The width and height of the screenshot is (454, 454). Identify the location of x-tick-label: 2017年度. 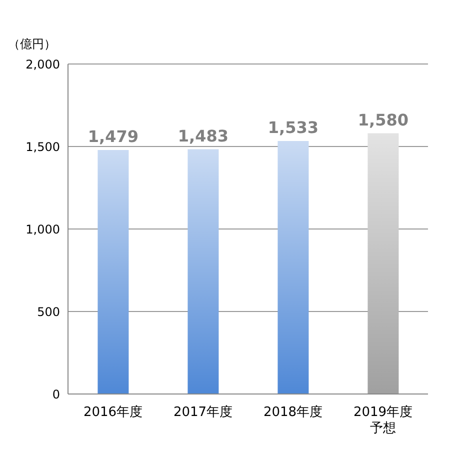
(203, 412).